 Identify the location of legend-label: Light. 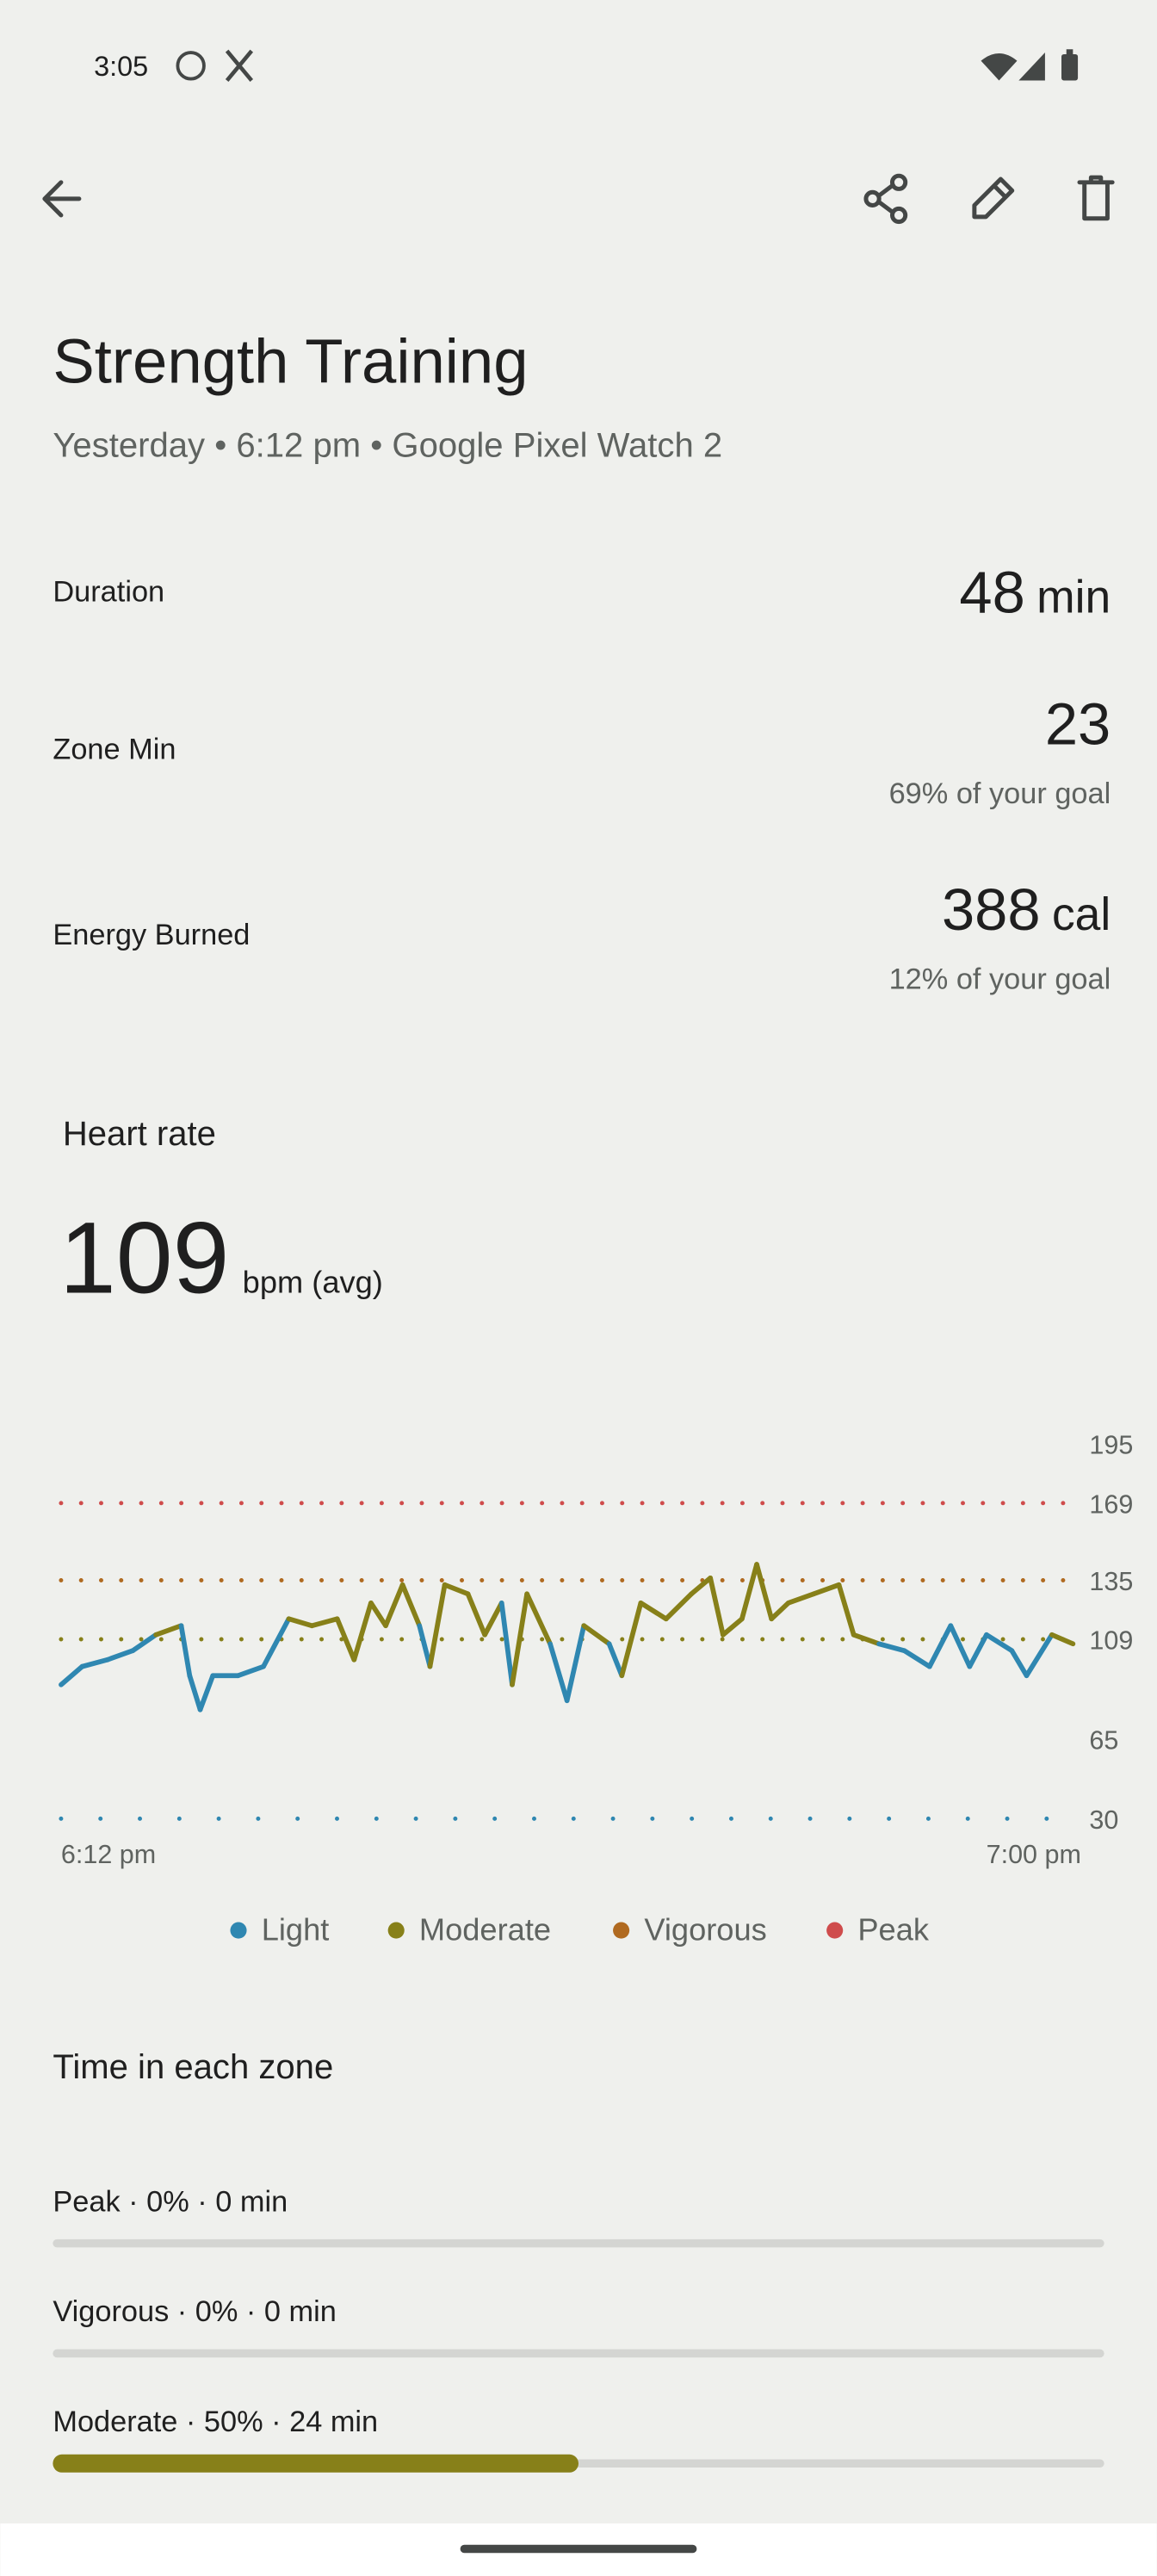
(296, 1930).